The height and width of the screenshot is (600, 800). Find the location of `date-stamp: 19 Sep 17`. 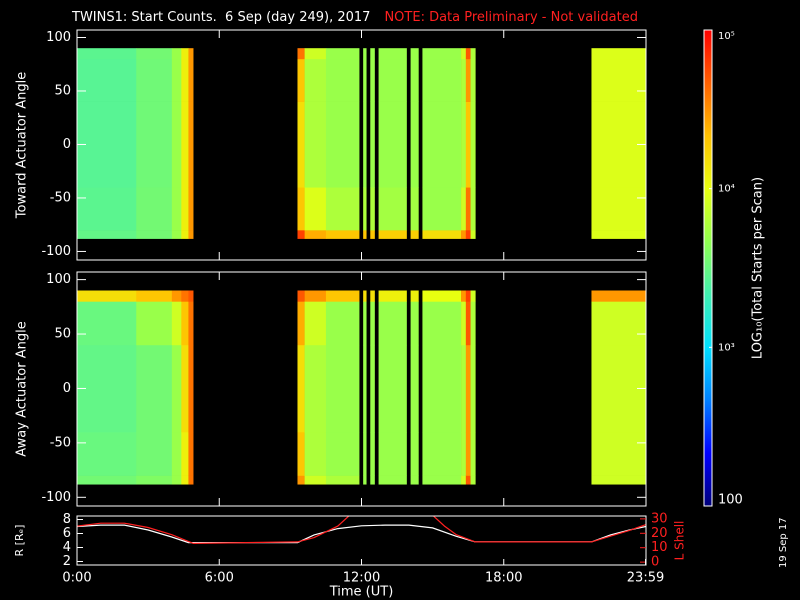

date-stamp: 19 Sep 17 is located at coordinates (783, 542).